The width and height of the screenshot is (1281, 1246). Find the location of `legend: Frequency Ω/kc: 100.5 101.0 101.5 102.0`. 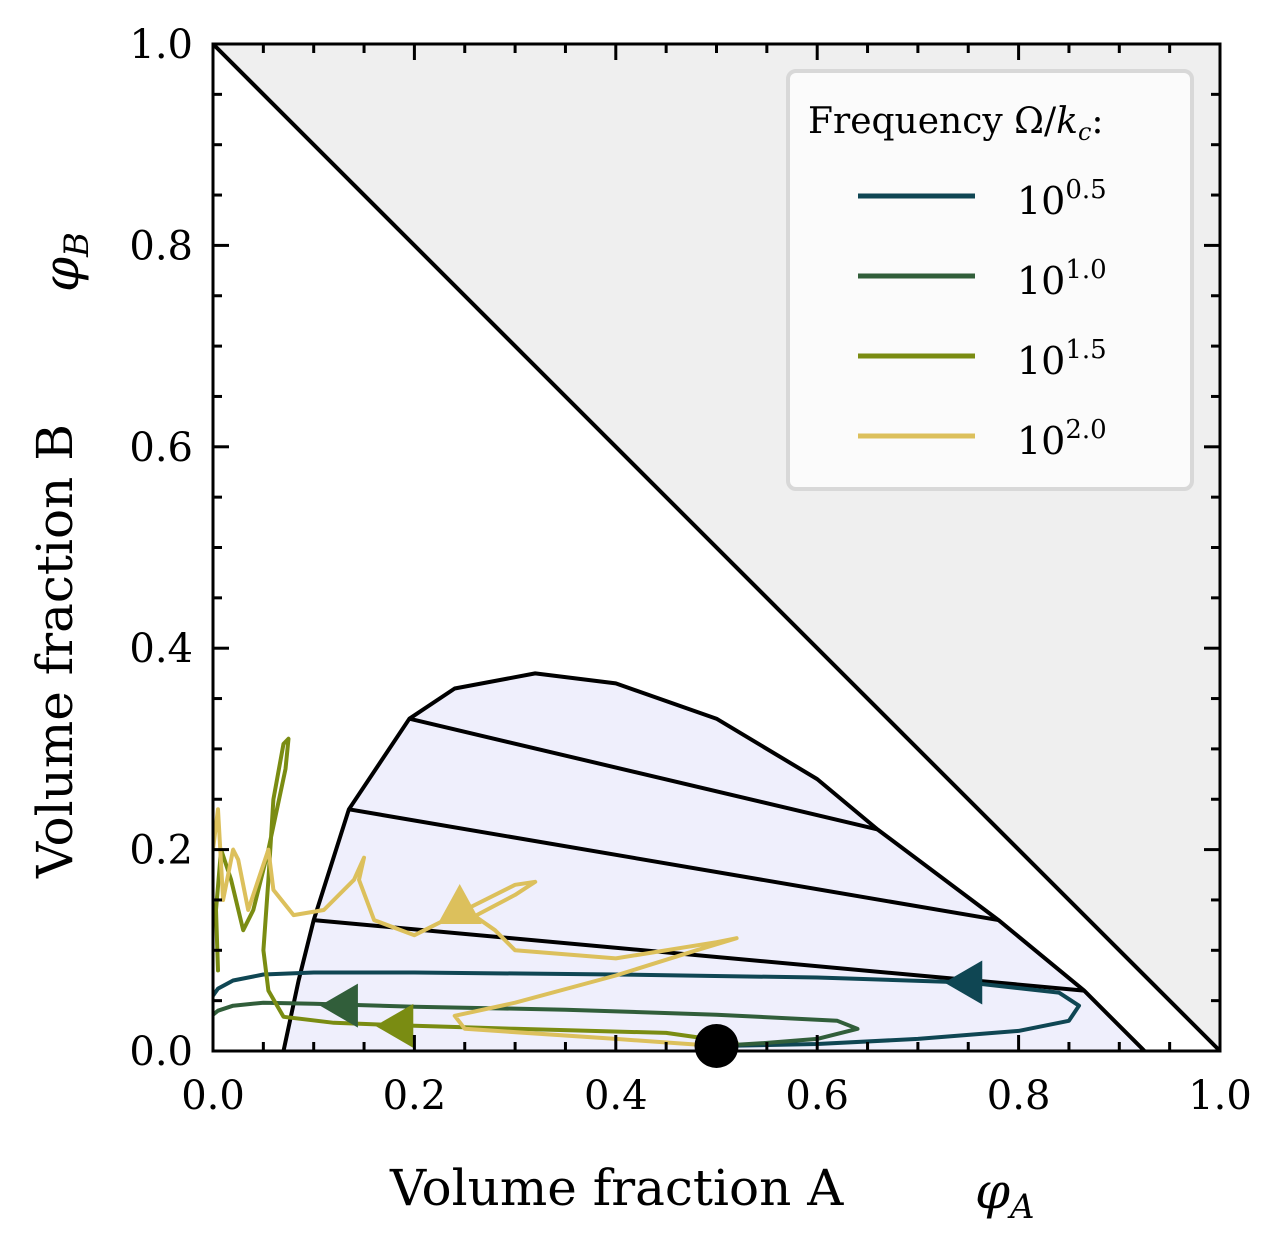

legend: Frequency Ω/kc: 100.5 101.0 101.5 102.0 is located at coordinates (990, 280).